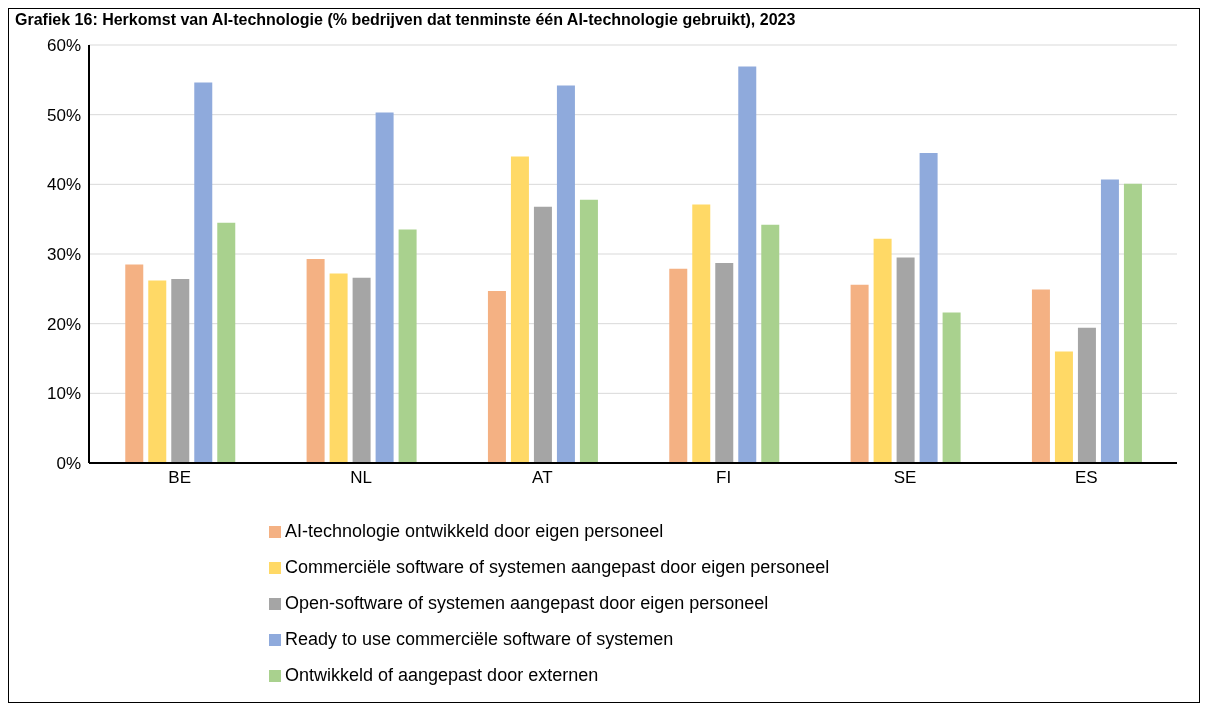 This screenshot has height=709, width=1206. I want to click on y-tick-label: 50%, so click(63, 115).